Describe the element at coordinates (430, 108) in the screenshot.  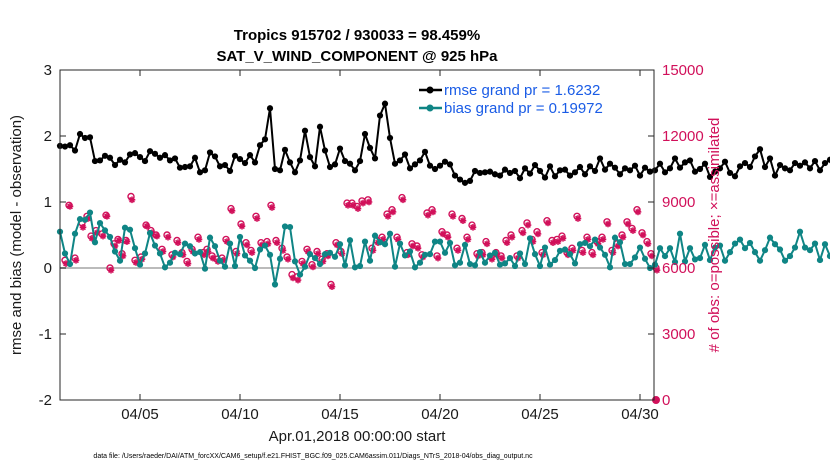
I see `legend-bias-marker` at that location.